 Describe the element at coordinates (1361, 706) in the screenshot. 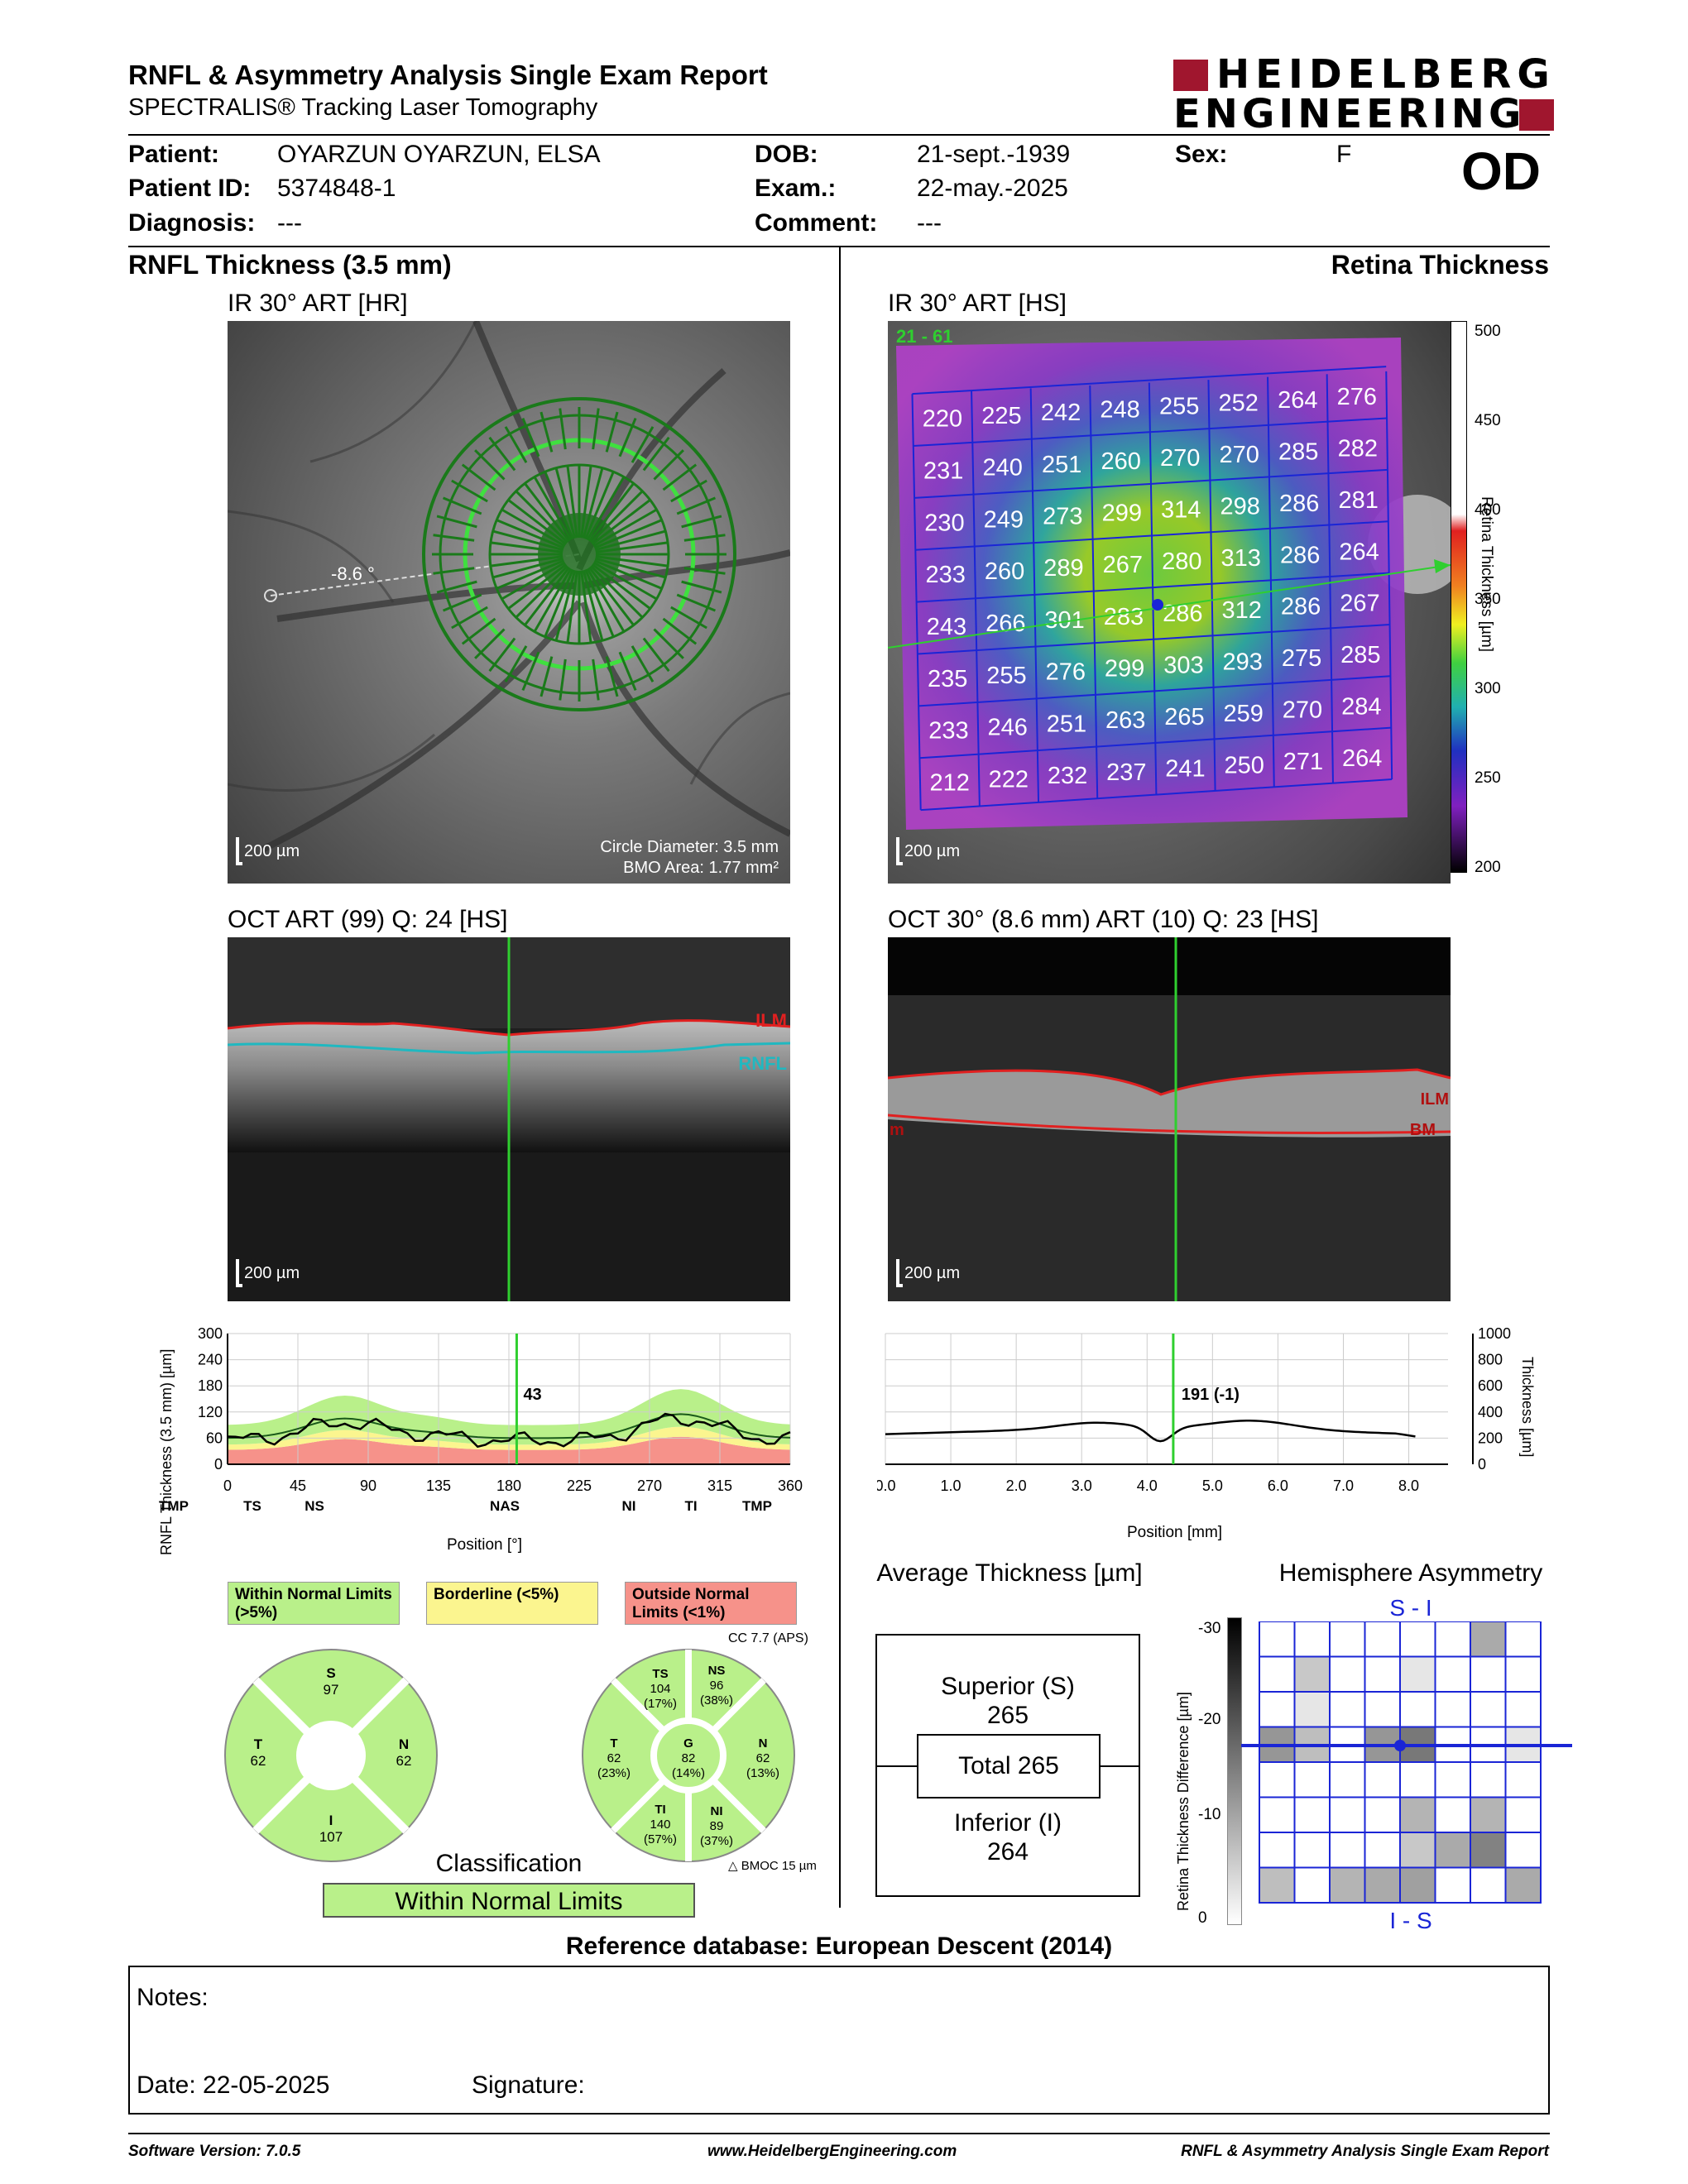

I see `grid-value: 284` at that location.